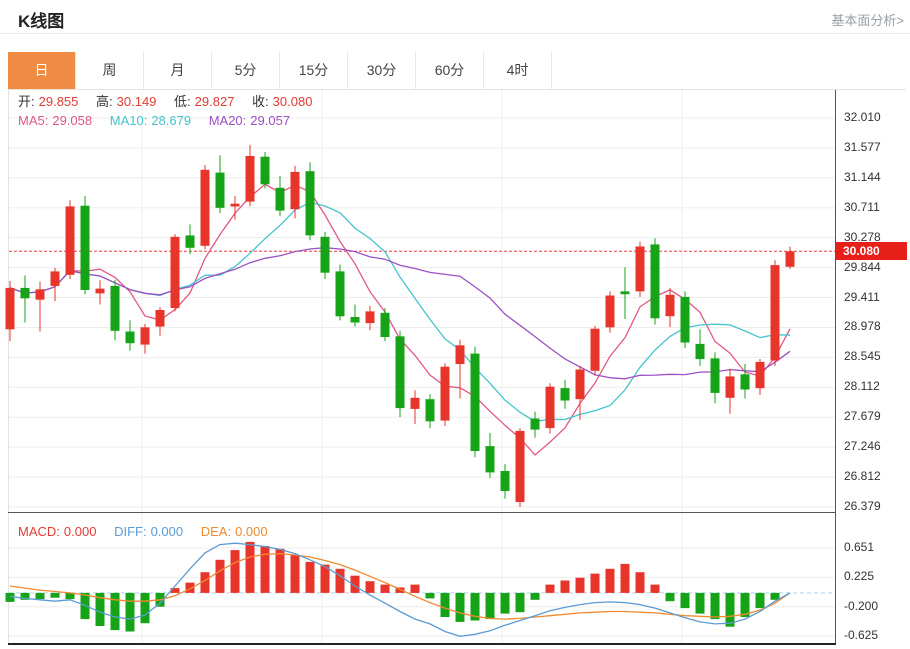 The image size is (910, 649). I want to click on price-tick-label: 30.278, so click(862, 236).